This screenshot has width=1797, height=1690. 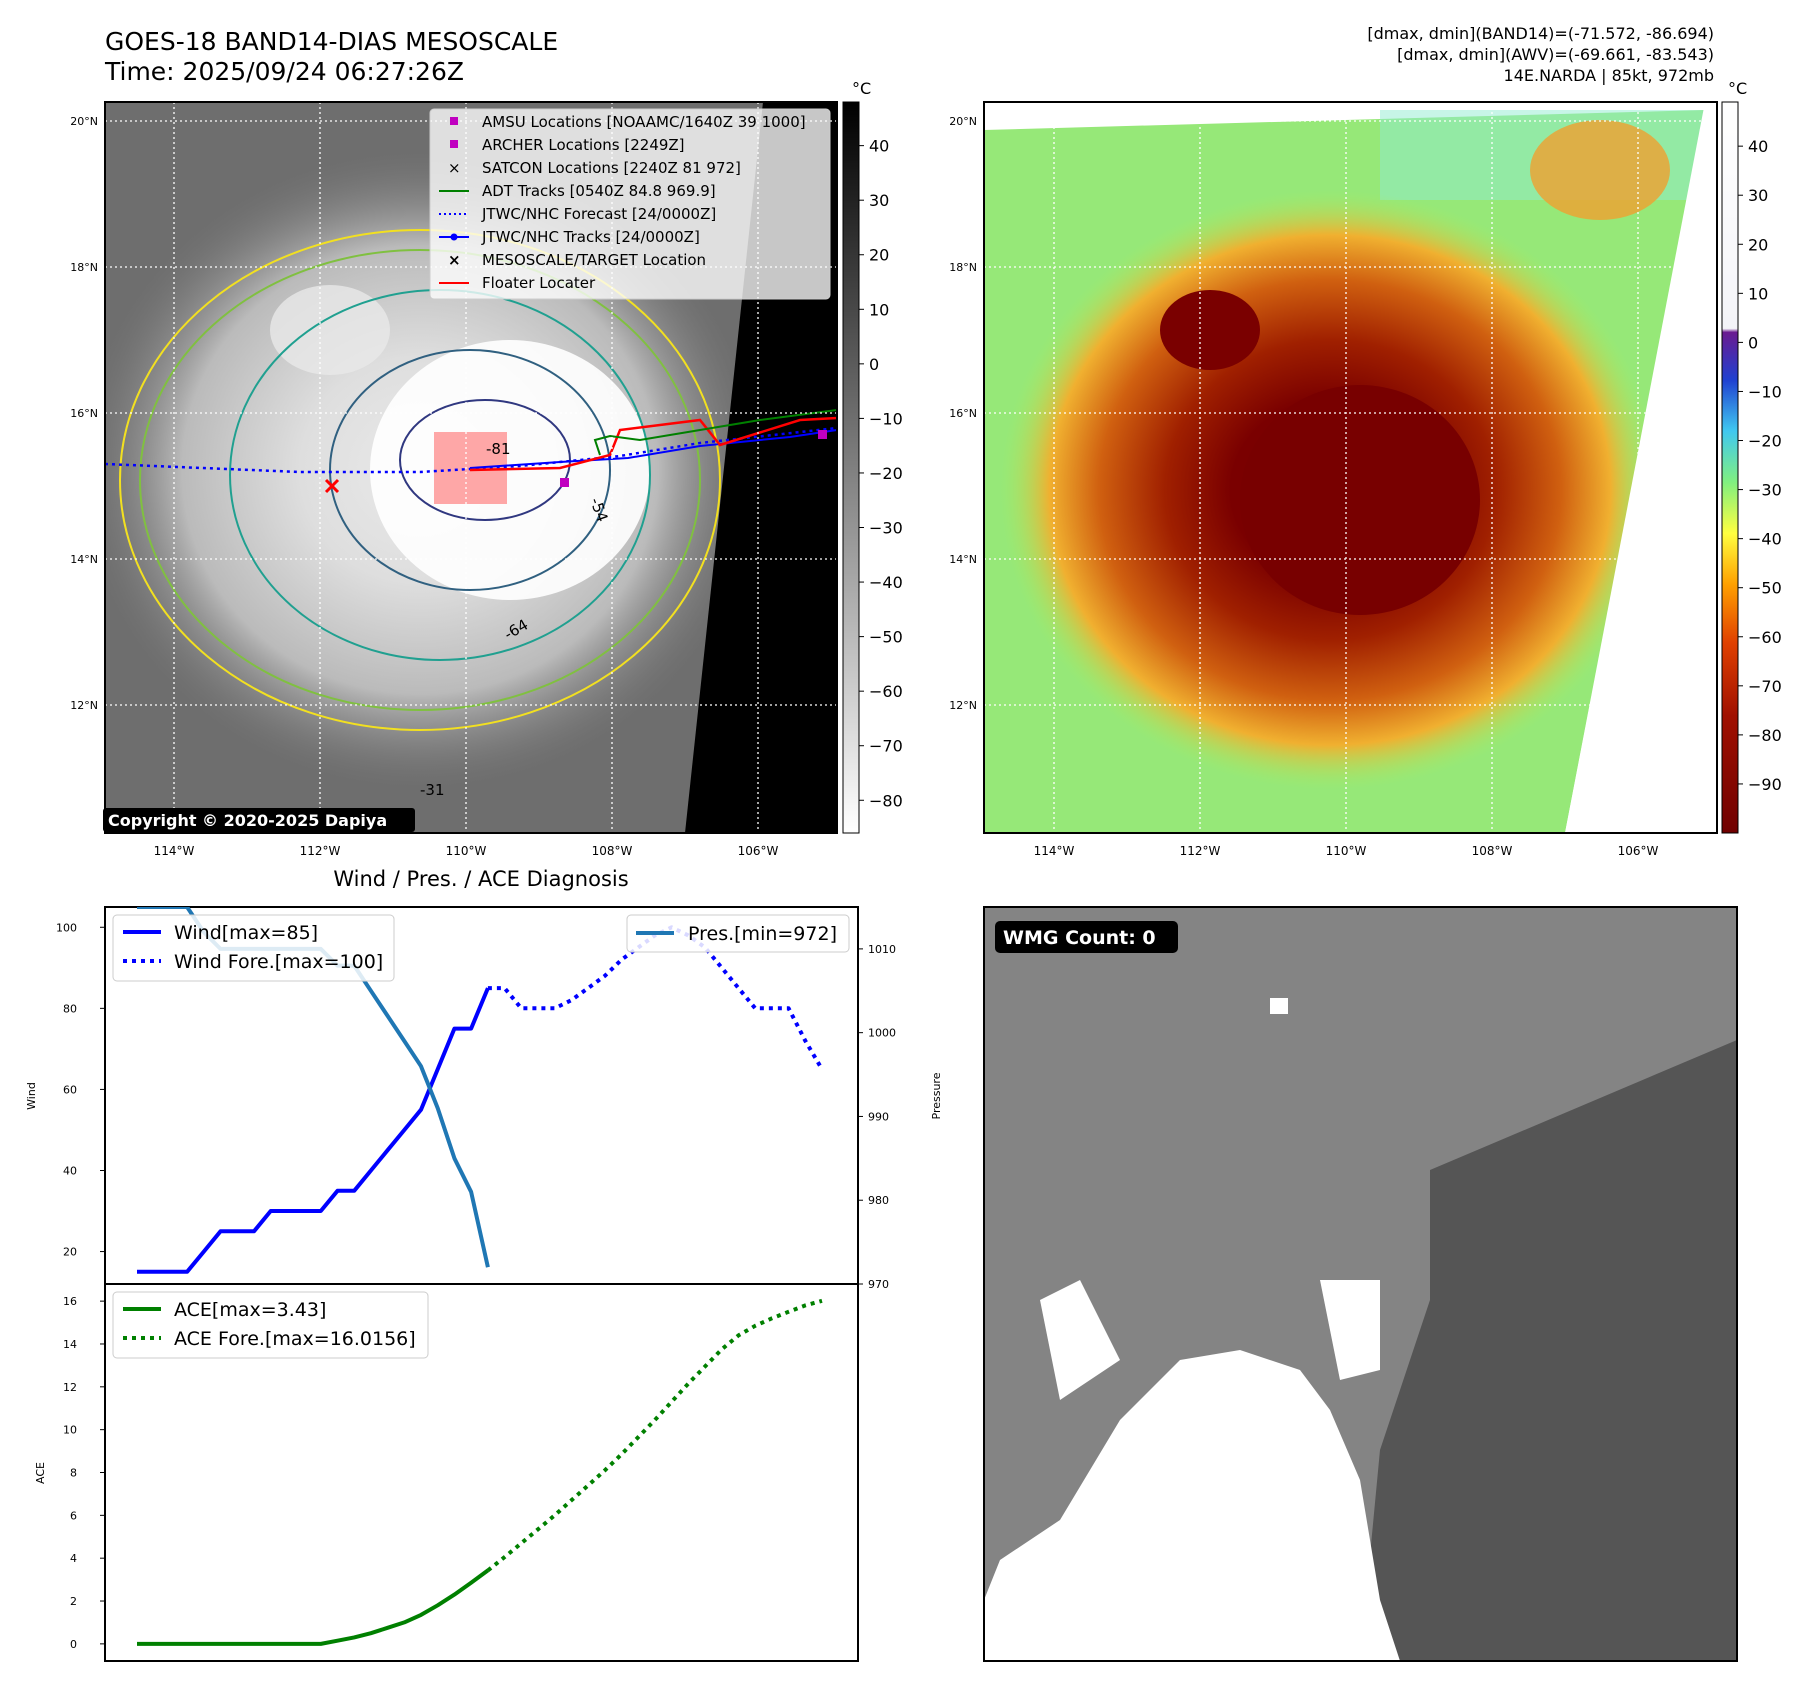 What do you see at coordinates (1765, 637) in the screenshot?
I see `awv-colorbar-tick-label: −60` at bounding box center [1765, 637].